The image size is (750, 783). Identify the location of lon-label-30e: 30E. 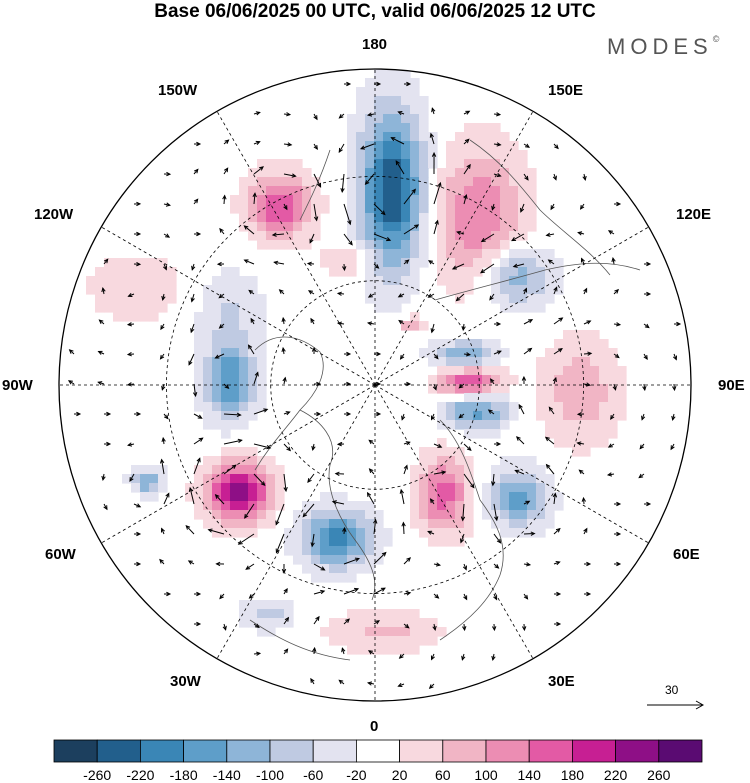
(561, 681).